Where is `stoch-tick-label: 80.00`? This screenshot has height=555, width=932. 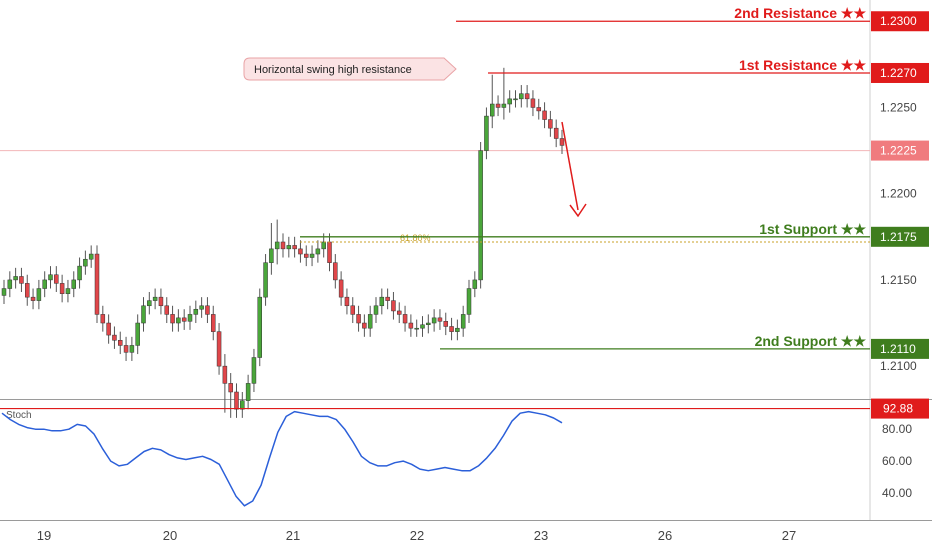
stoch-tick-label: 80.00 is located at coordinates (897, 429).